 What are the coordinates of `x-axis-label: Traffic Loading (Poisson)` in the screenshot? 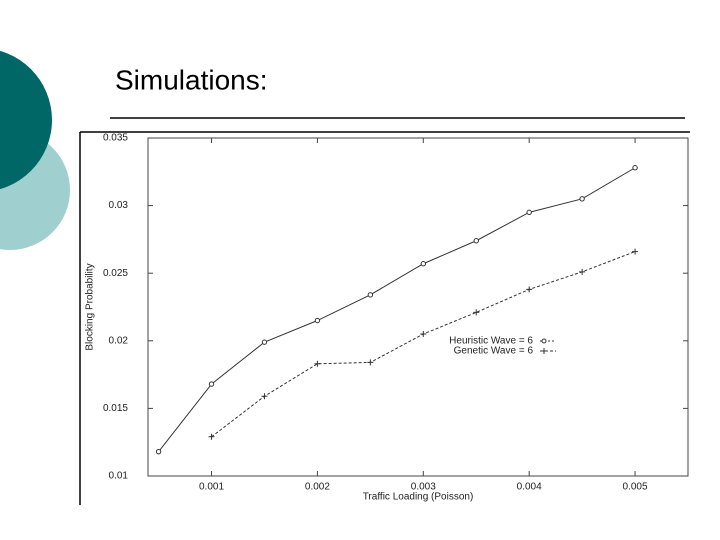 It's located at (418, 497).